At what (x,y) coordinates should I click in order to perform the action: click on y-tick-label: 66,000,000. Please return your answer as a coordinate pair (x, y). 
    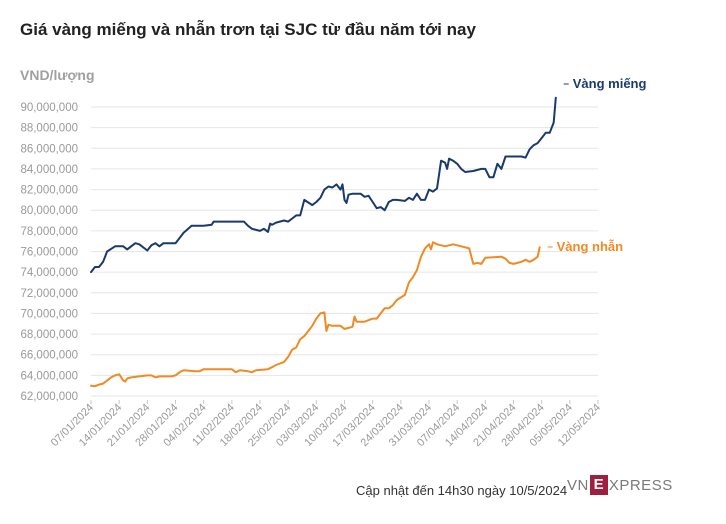
    Looking at the image, I should click on (49, 356).